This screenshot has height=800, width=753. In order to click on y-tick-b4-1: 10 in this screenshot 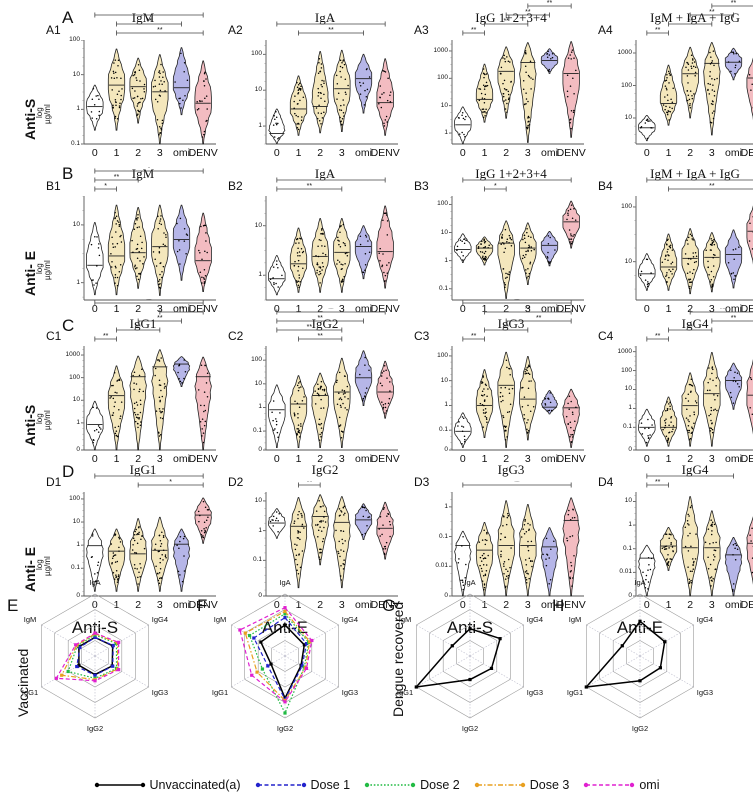, I will do `click(628, 261)`.